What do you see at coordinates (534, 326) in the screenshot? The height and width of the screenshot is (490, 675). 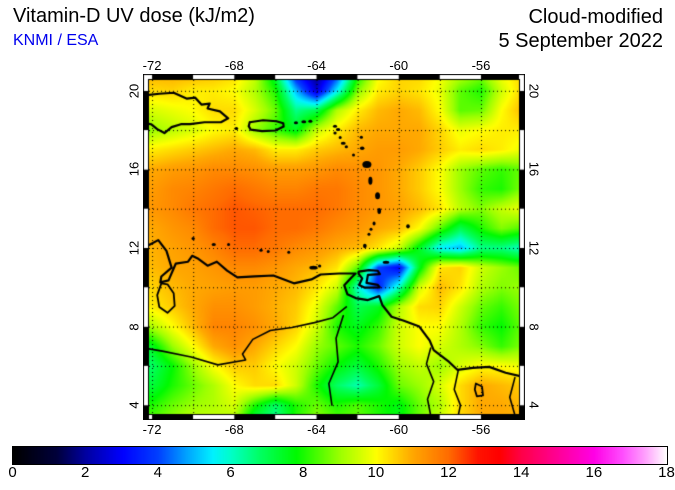 I see `lat-tick-label-right: 8` at bounding box center [534, 326].